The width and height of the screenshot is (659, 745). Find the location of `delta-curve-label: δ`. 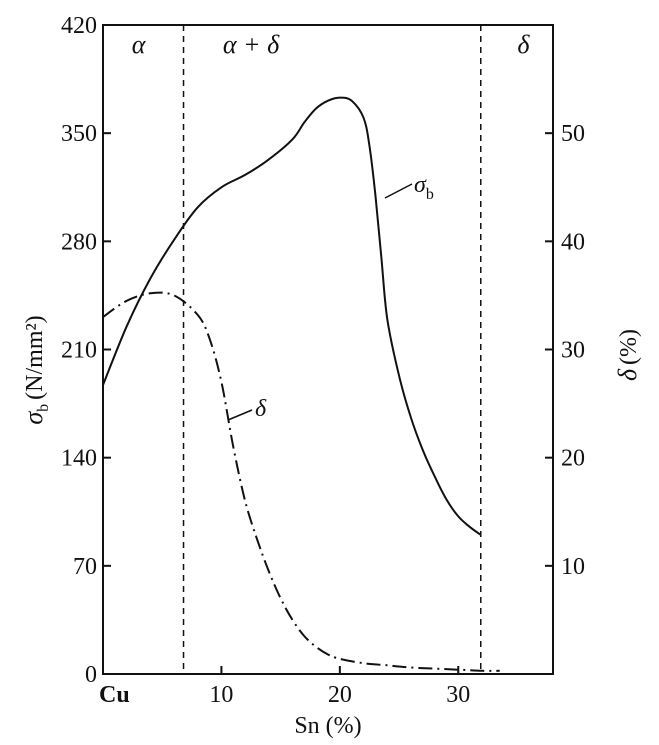

delta-curve-label: δ is located at coordinates (261, 409).